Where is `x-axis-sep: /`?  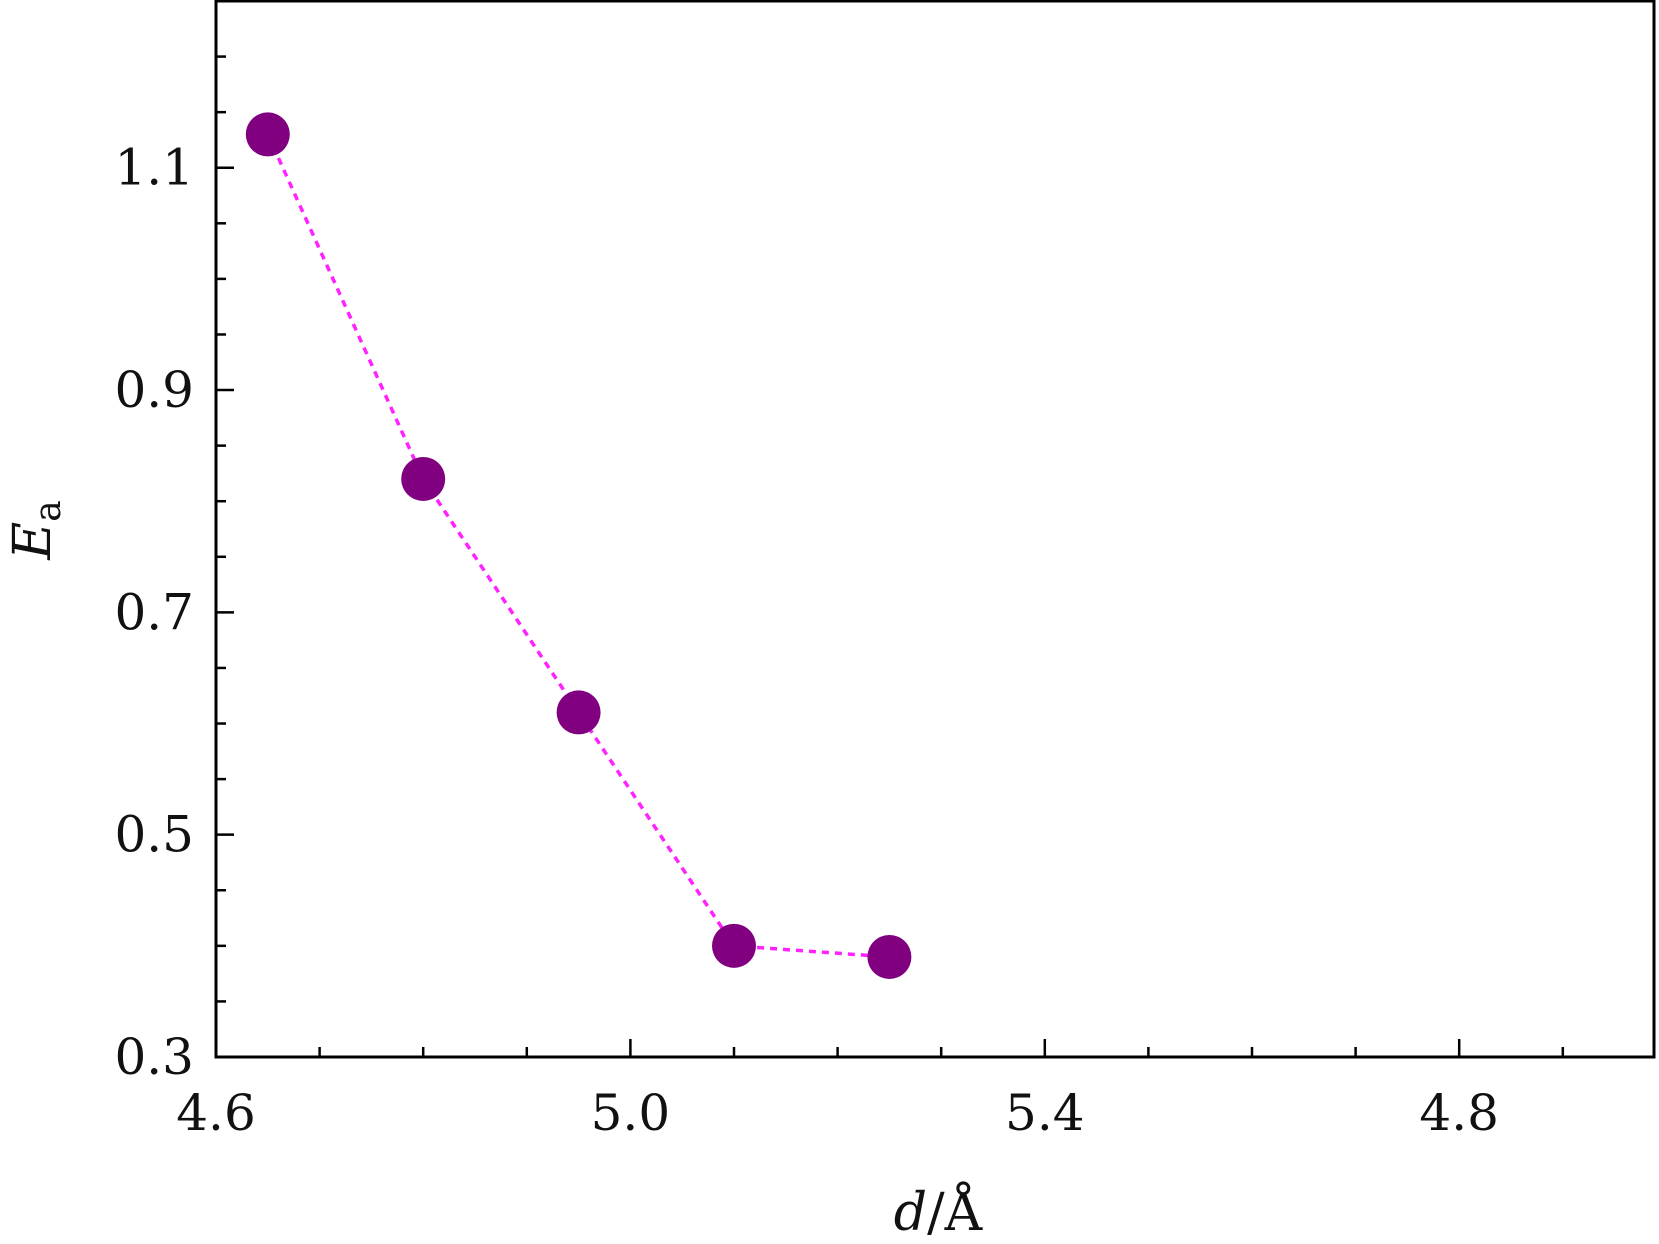
x-axis-sep: / is located at coordinates (936, 1213).